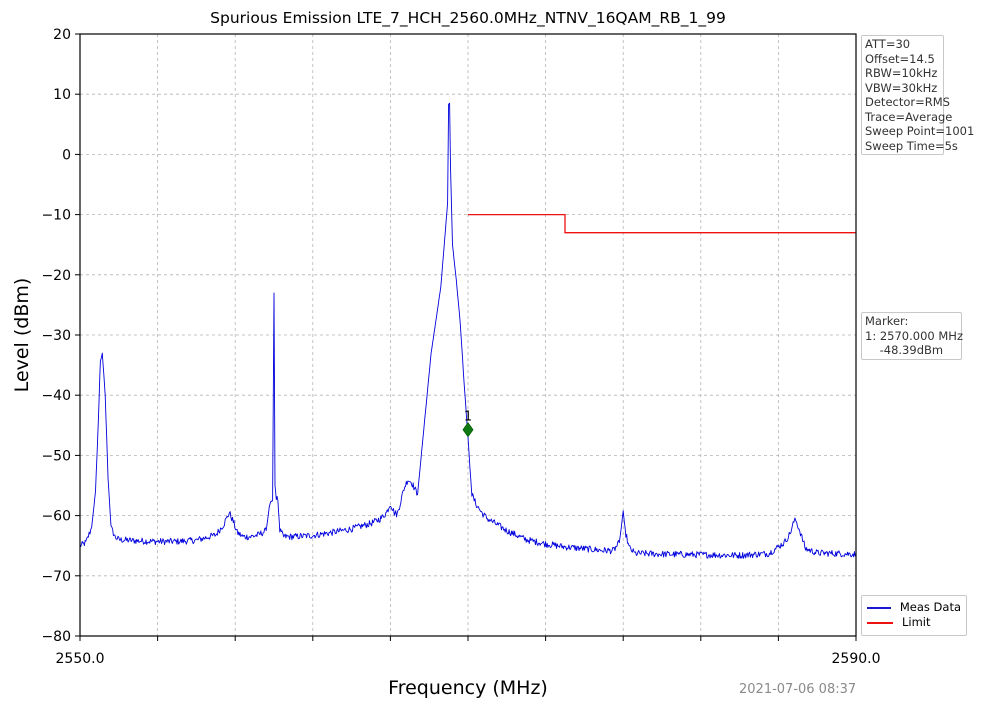 This screenshot has height=705, width=982. Describe the element at coordinates (468, 417) in the screenshot. I see `marker-label: 1` at that location.